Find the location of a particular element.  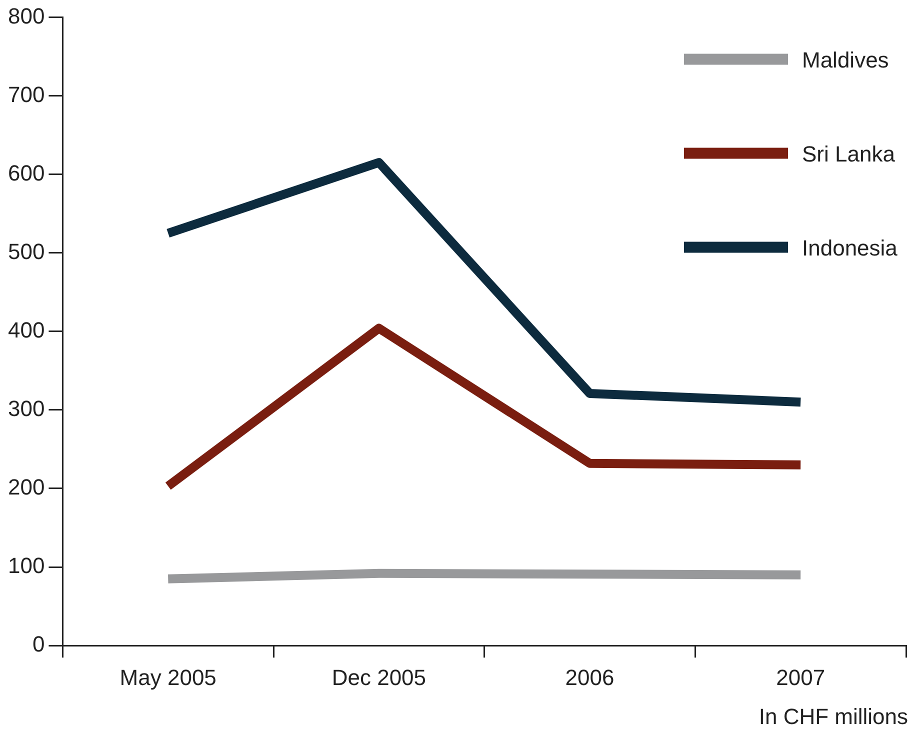

legend-label: Sri Lanka is located at coordinates (849, 153).